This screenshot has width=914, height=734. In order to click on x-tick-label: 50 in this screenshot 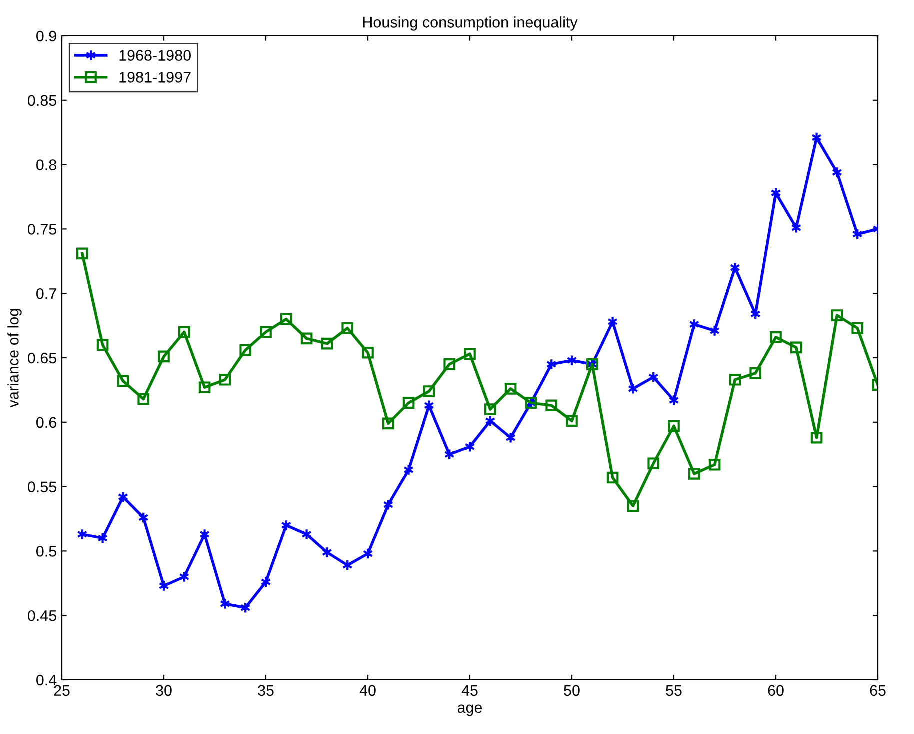, I will do `click(572, 690)`.